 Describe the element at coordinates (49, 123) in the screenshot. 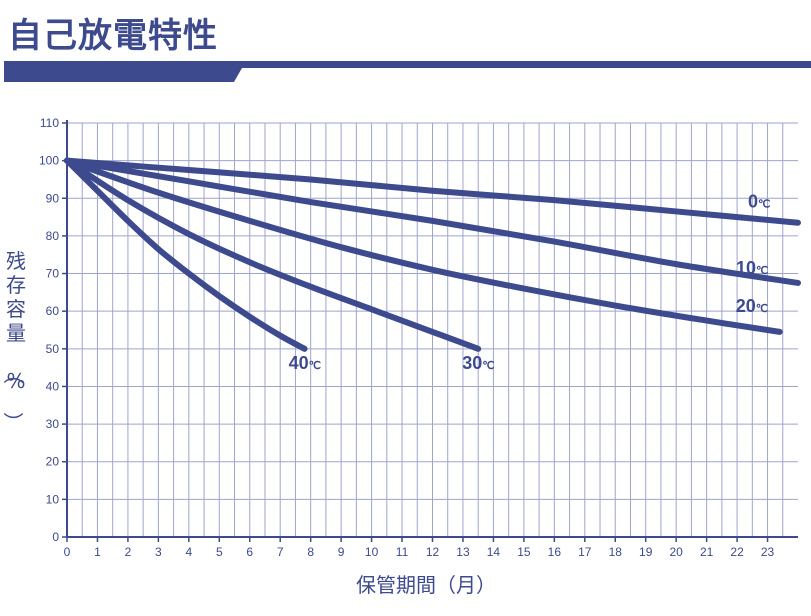

I see `y-tick-label: 110` at that location.